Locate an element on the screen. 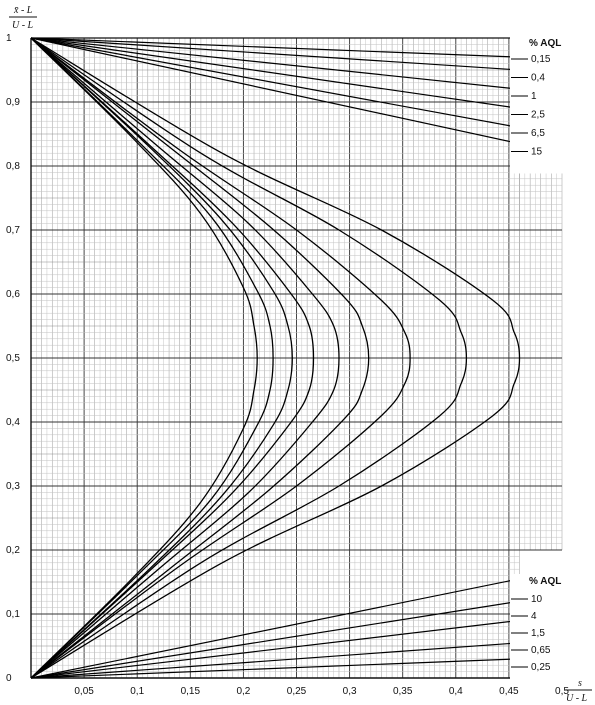  legend-entry: 6,5 is located at coordinates (538, 133).